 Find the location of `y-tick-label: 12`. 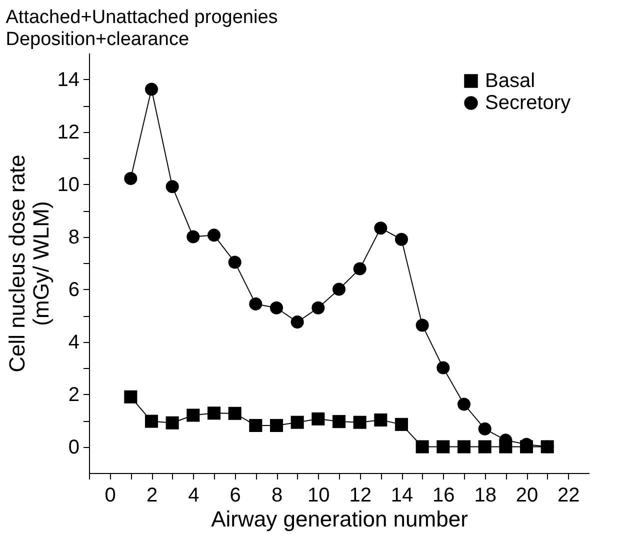

y-tick-label: 12 is located at coordinates (68, 132).